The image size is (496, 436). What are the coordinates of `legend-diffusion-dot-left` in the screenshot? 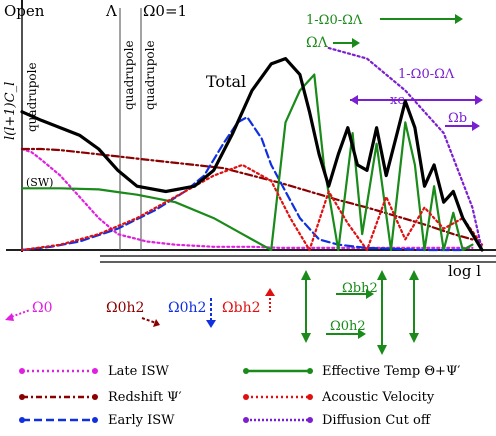 It's located at (246, 420).